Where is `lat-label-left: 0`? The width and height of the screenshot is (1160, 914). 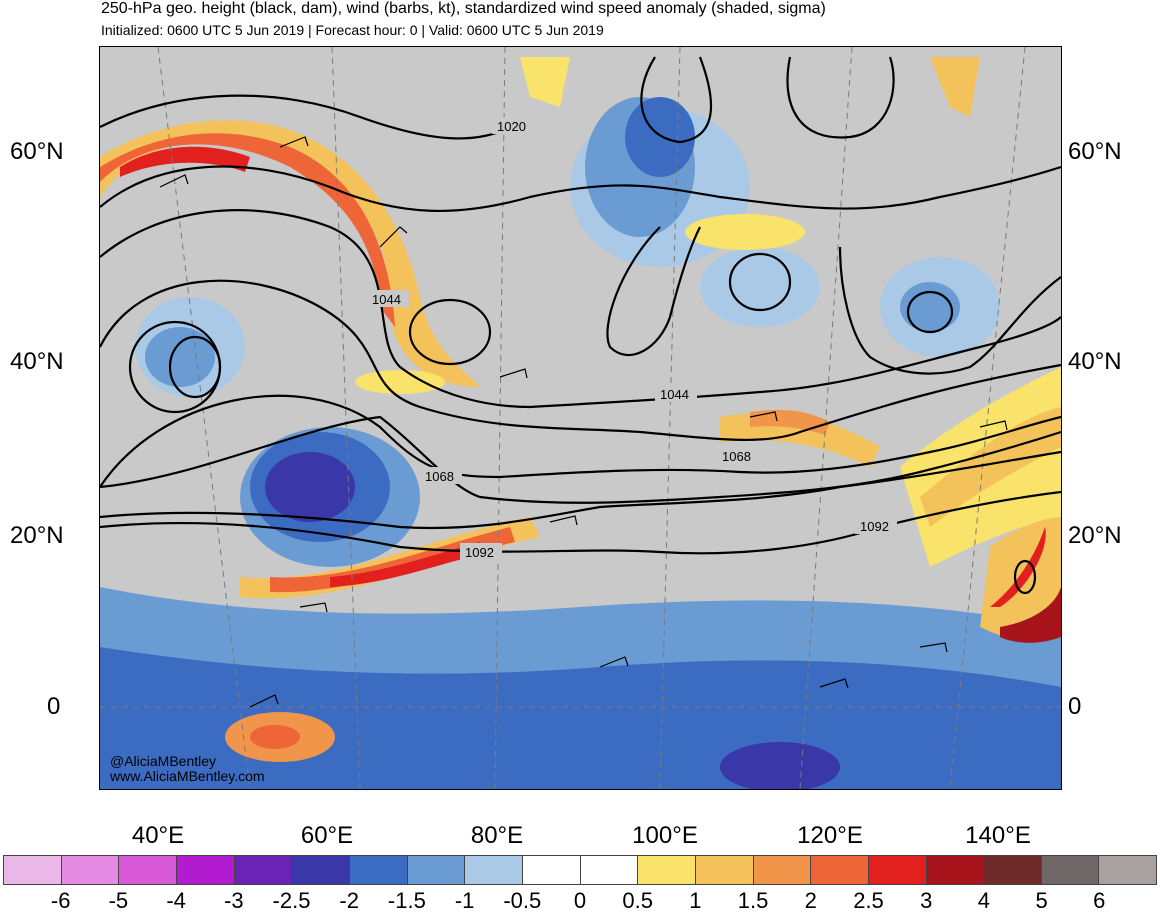
lat-label-left: 0 is located at coordinates (54, 706).